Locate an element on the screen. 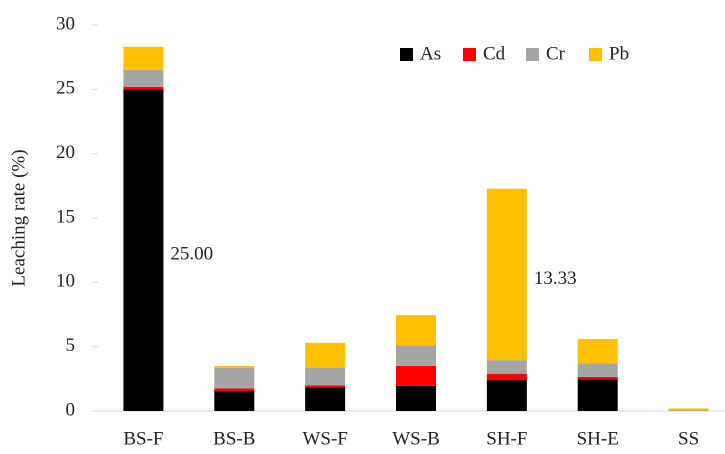  legend-label: Cr is located at coordinates (556, 53).